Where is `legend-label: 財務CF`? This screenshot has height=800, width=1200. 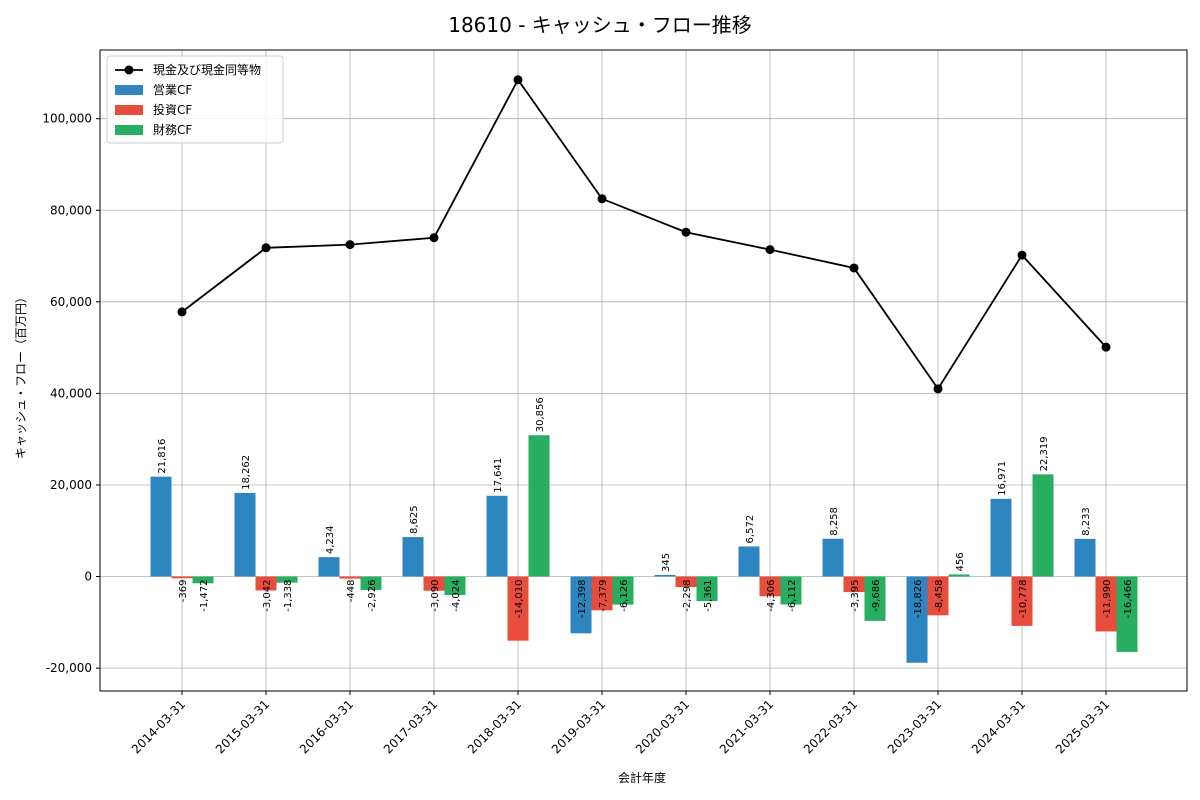 legend-label: 財務CF is located at coordinates (172, 129).